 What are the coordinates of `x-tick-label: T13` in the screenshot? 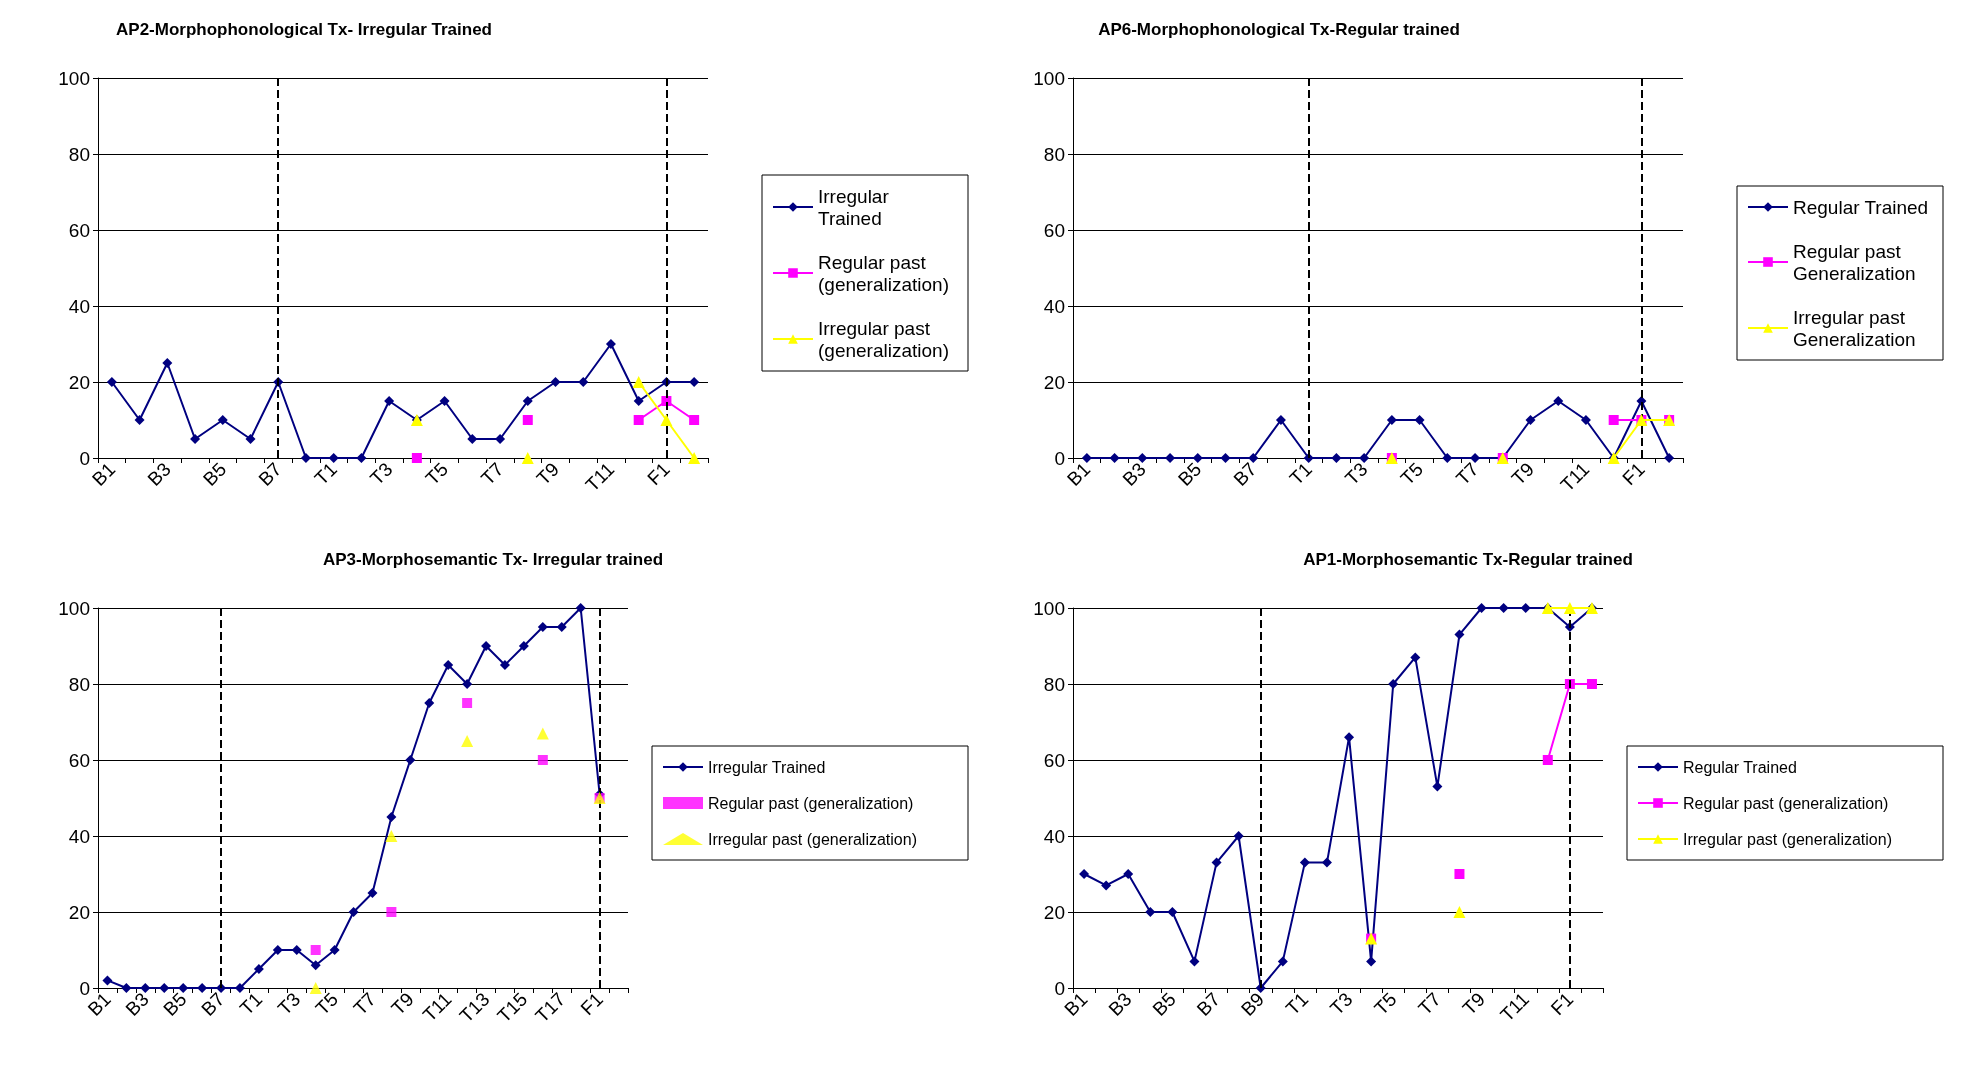 It's located at (474, 1007).